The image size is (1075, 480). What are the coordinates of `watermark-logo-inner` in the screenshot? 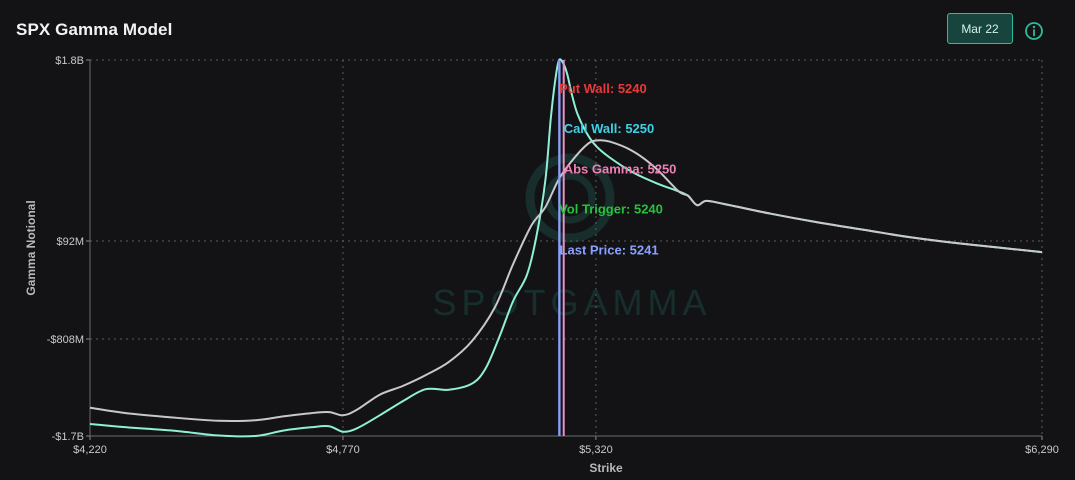 It's located at (570, 198).